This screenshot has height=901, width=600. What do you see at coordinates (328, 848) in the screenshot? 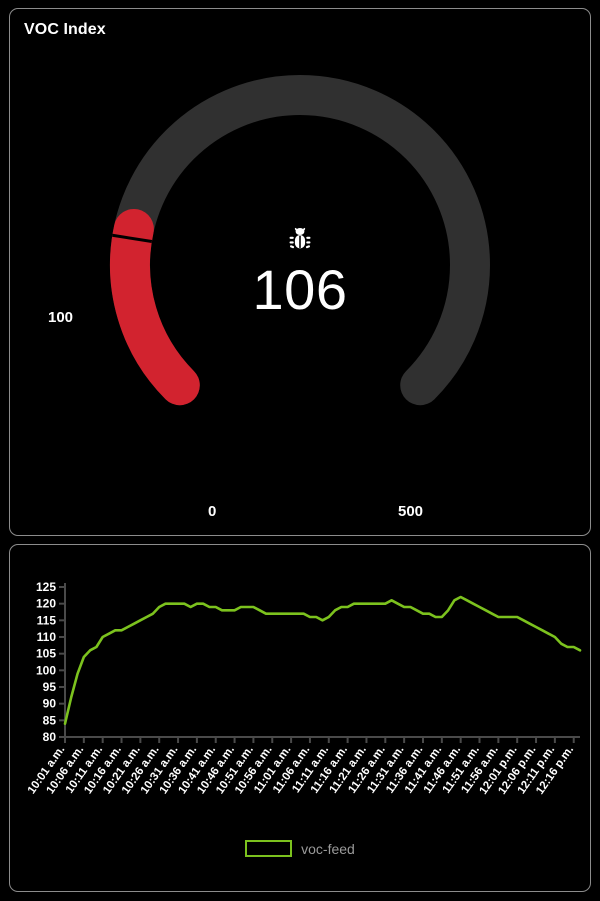
I see `legend-label-voc-feed: voc-feed` at bounding box center [328, 848].